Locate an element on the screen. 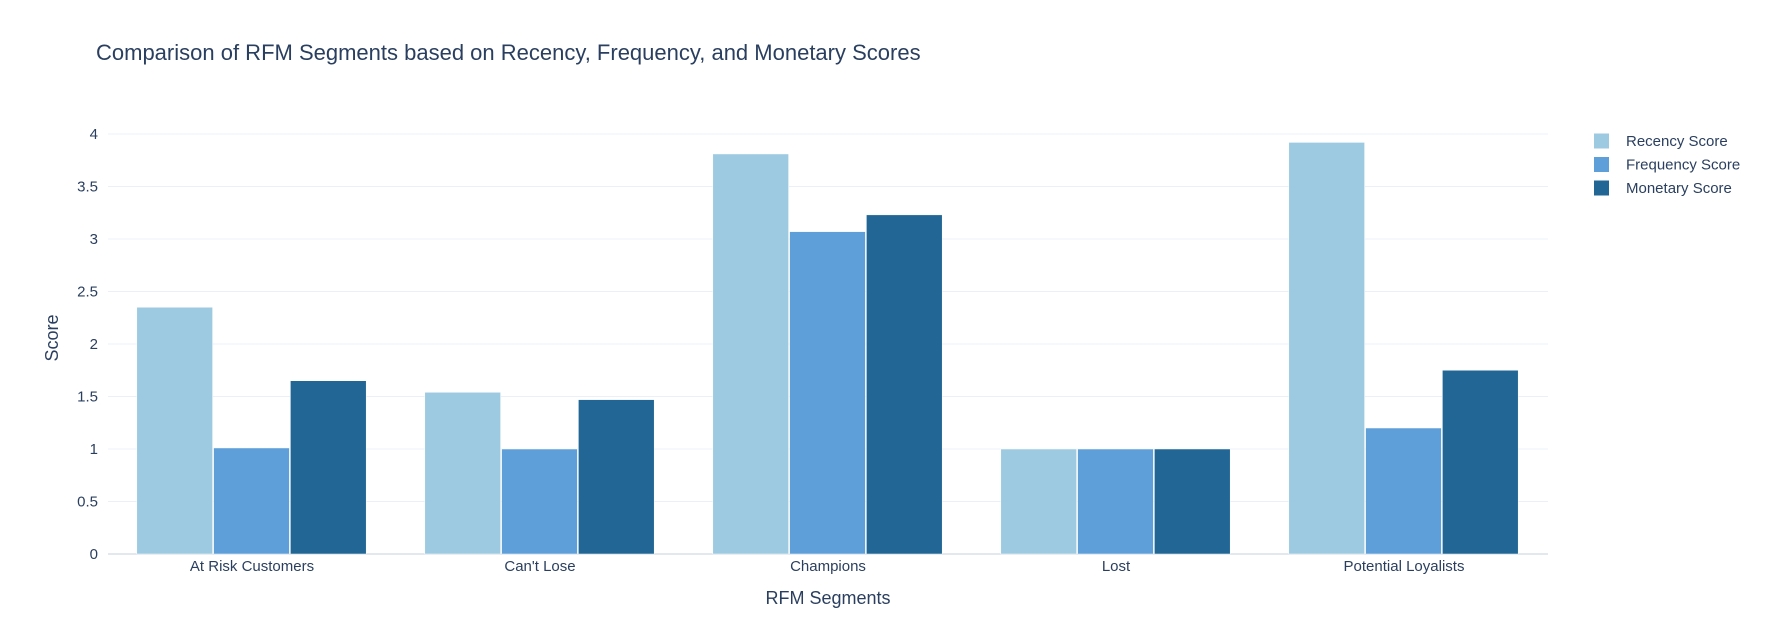  y-tick-label: 4 is located at coordinates (94, 134).